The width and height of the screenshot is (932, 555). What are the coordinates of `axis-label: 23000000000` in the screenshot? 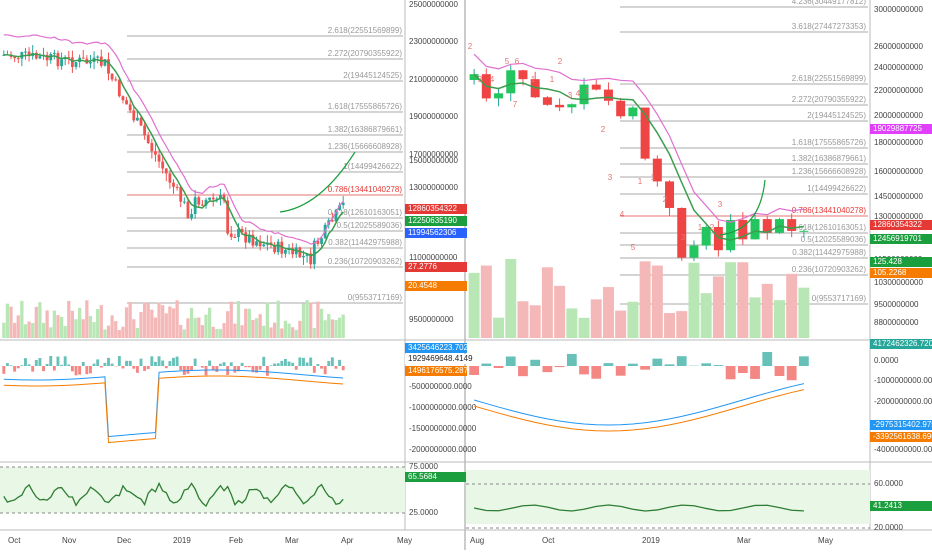 It's located at (433, 41).